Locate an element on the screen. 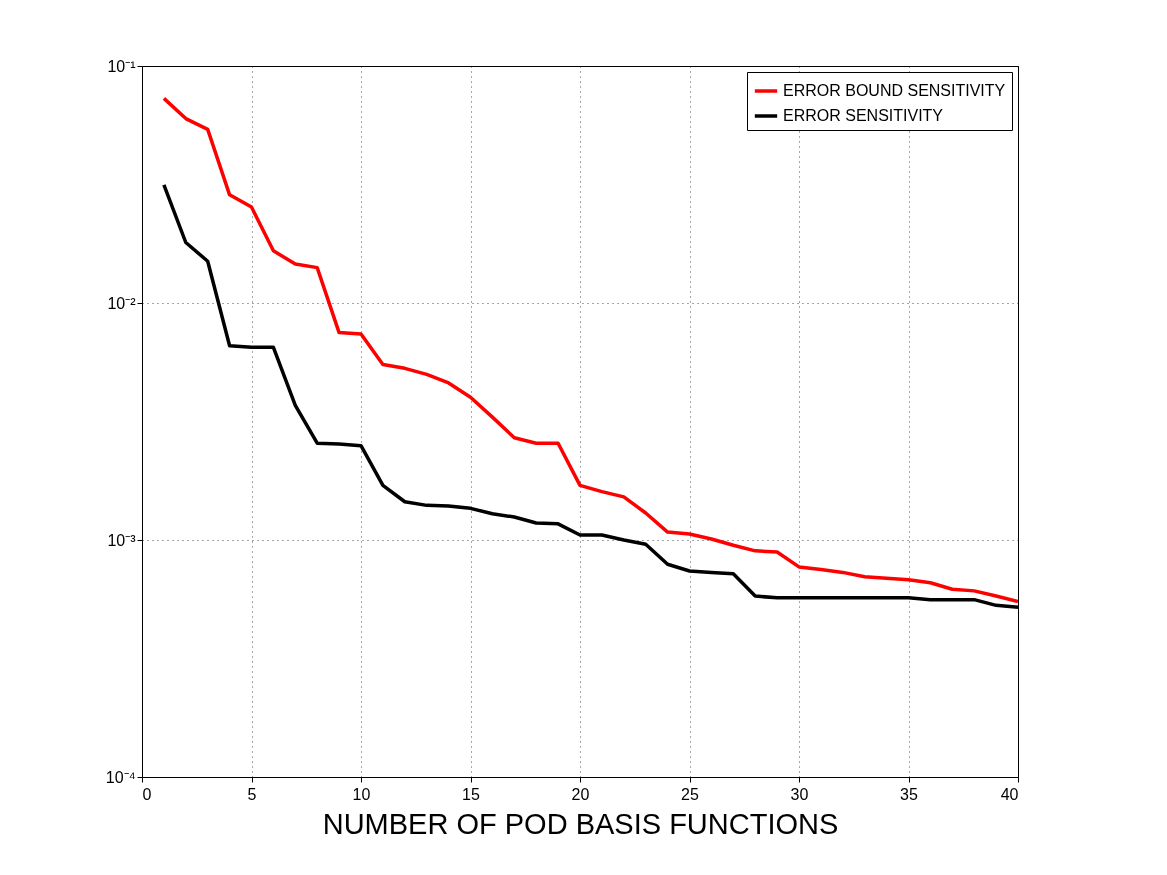 The height and width of the screenshot is (875, 1167). y-tick-label: 10⁻³ is located at coordinates (122, 540).